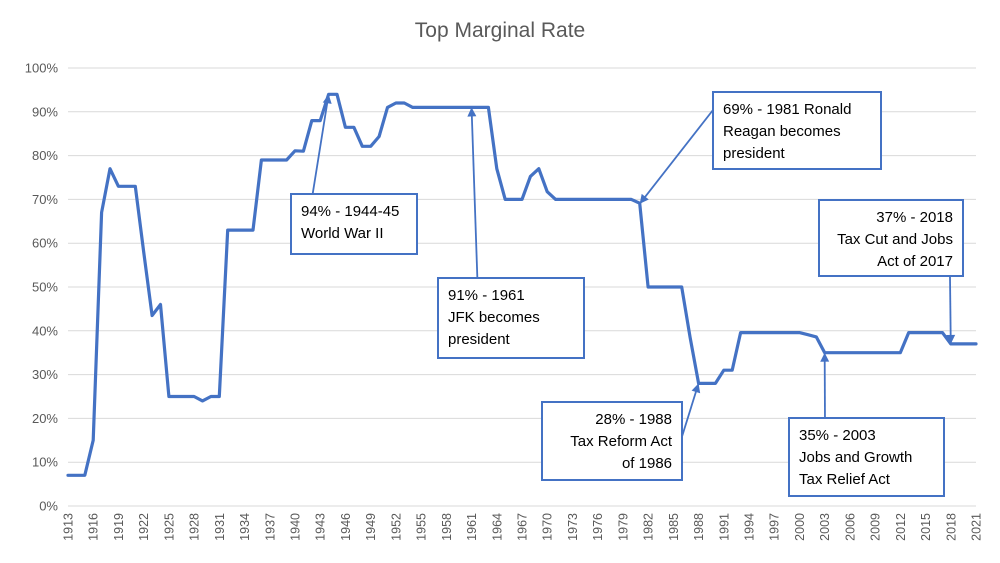 This screenshot has width=1000, height=563. I want to click on annotation: 35% - 2003 Jobs and Growth Tax Relief Act, so click(866, 424).